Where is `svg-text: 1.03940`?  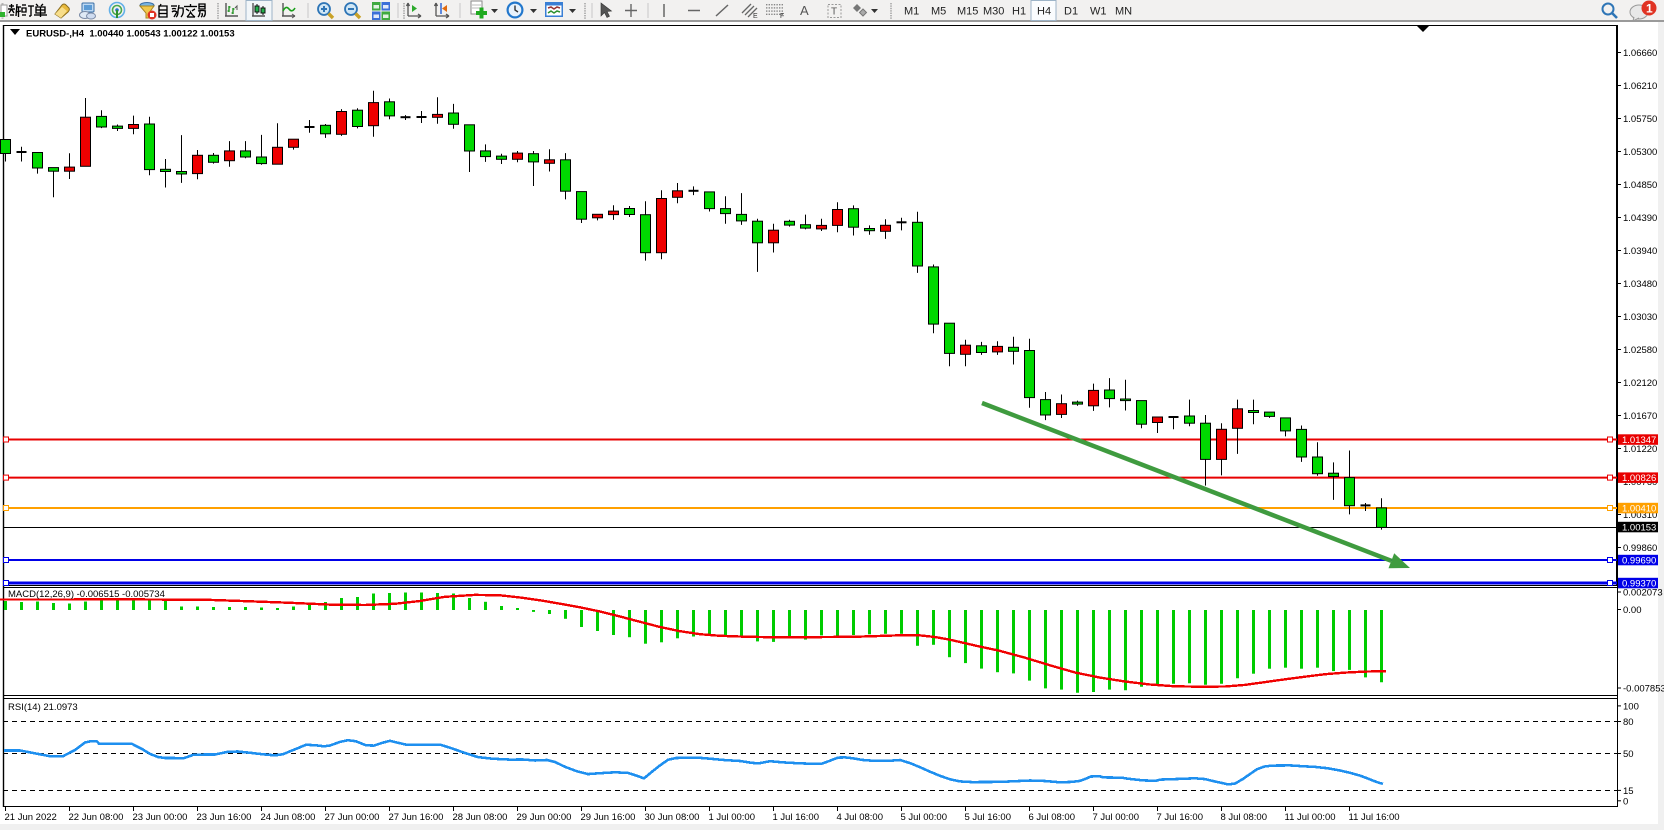
svg-text: 1.03940 is located at coordinates (1640, 251).